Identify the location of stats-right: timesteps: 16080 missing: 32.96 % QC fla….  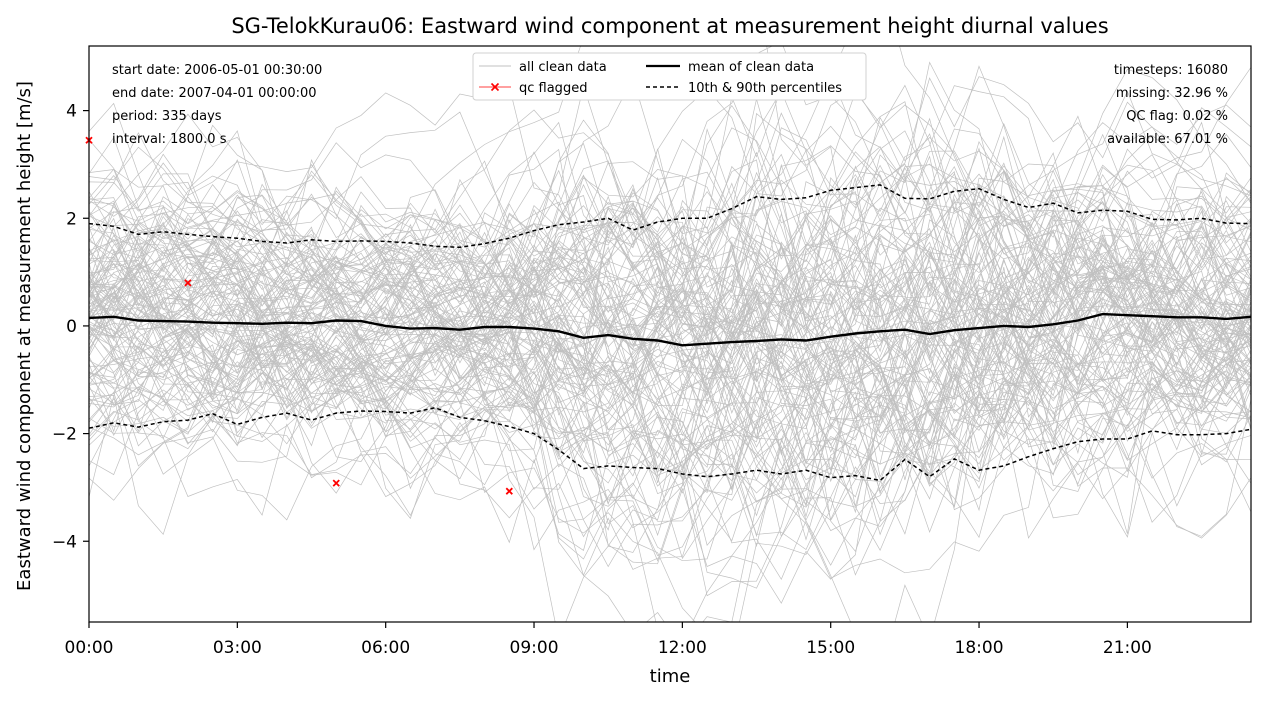
(1167, 105).